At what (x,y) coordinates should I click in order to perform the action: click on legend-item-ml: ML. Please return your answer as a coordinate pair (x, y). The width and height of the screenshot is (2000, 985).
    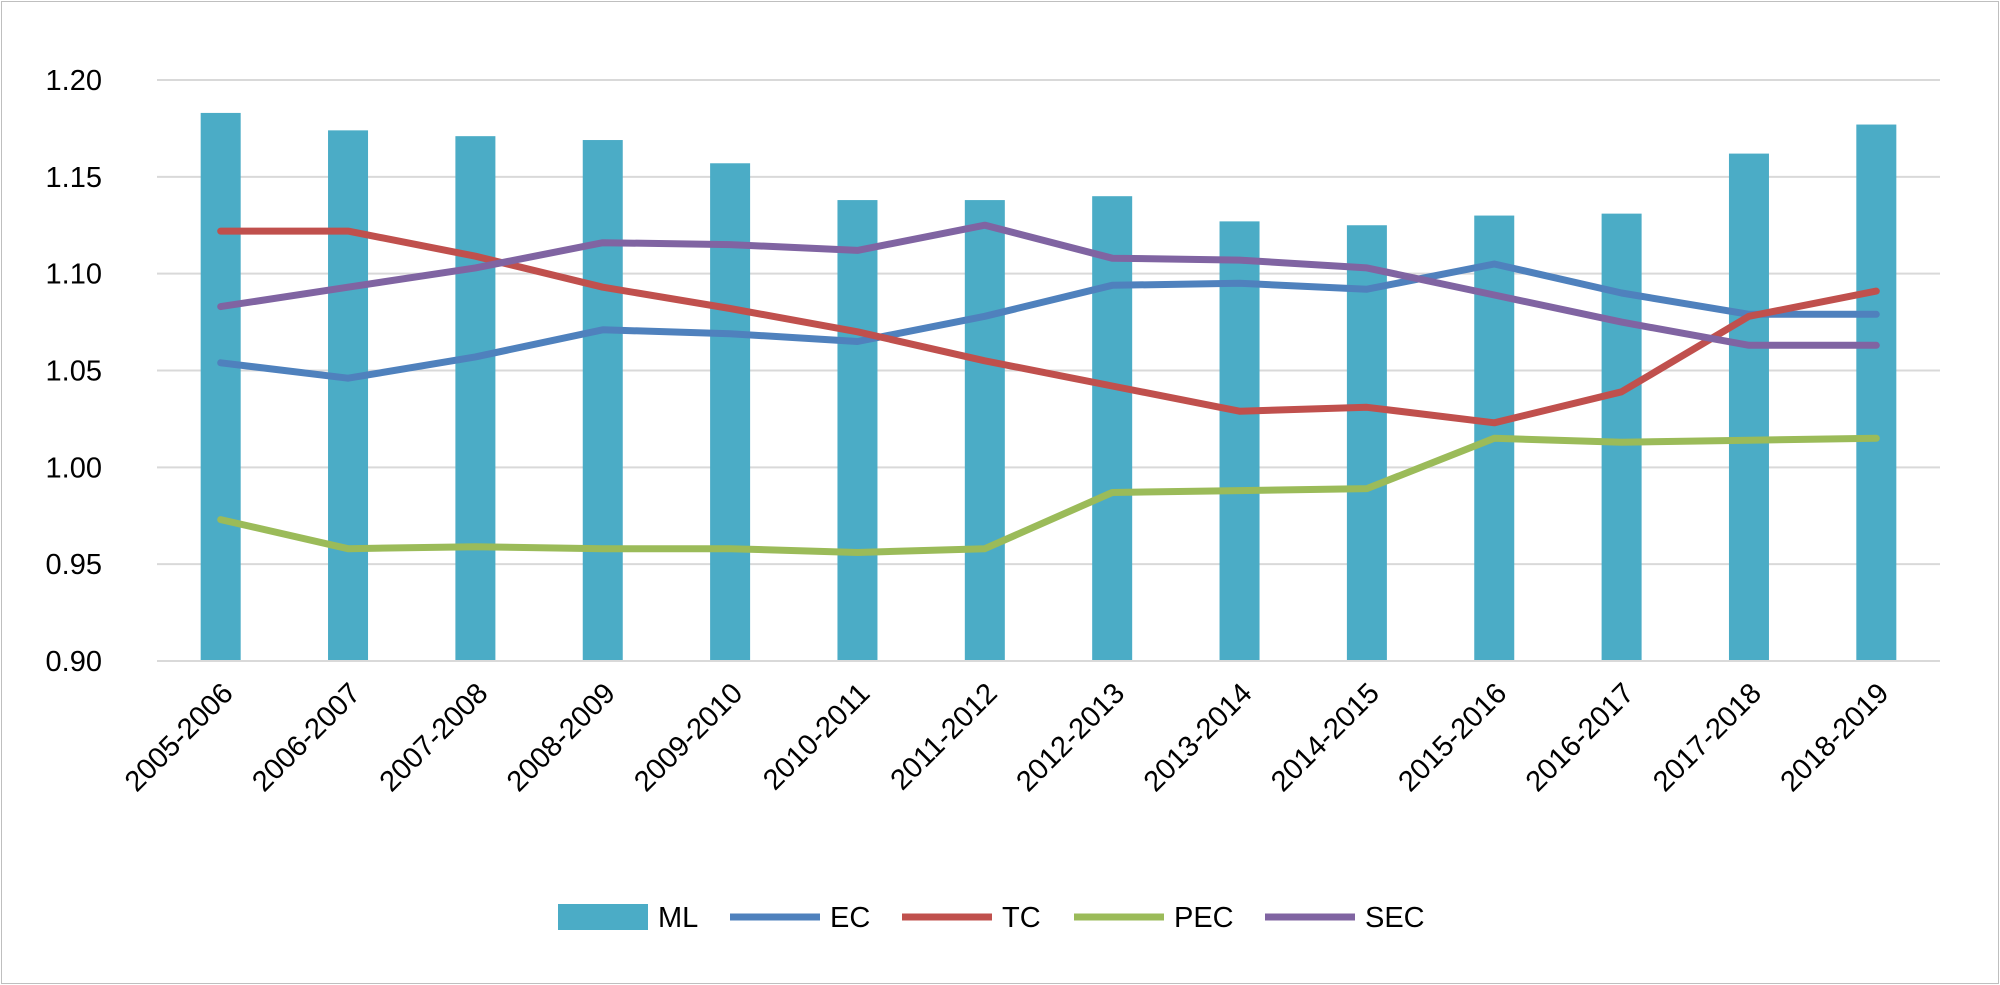
    Looking at the image, I should click on (628, 918).